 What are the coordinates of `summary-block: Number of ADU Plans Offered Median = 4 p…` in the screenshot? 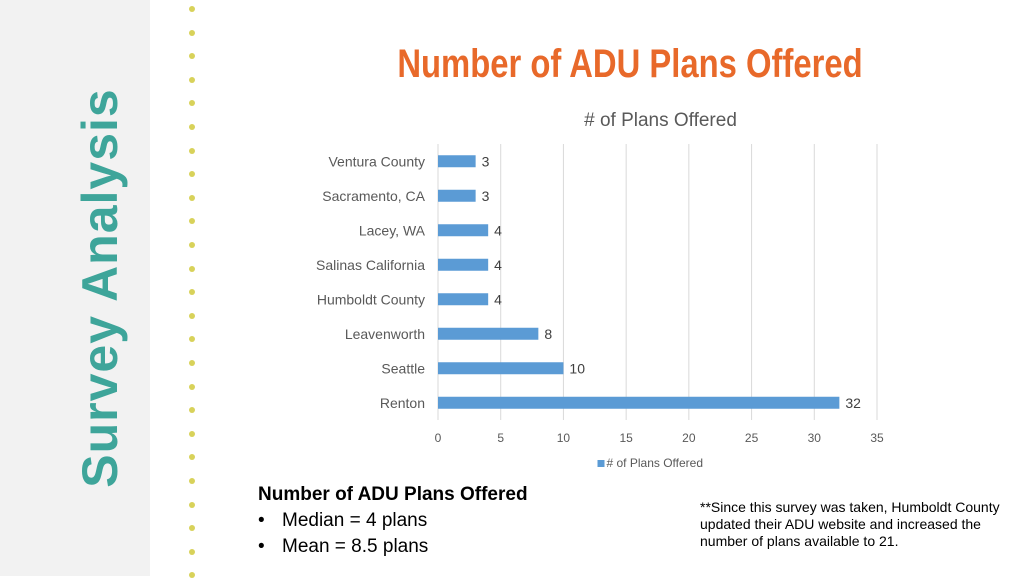 It's located at (393, 521).